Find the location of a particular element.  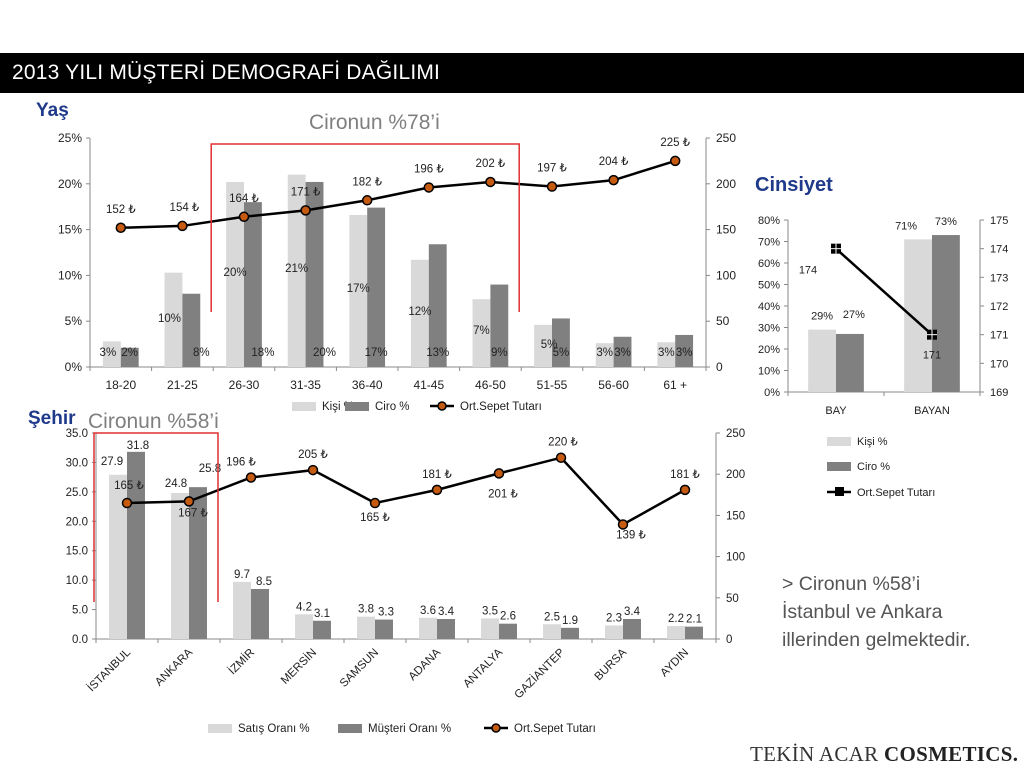

left-tick-label: 20% is located at coordinates (70, 184).